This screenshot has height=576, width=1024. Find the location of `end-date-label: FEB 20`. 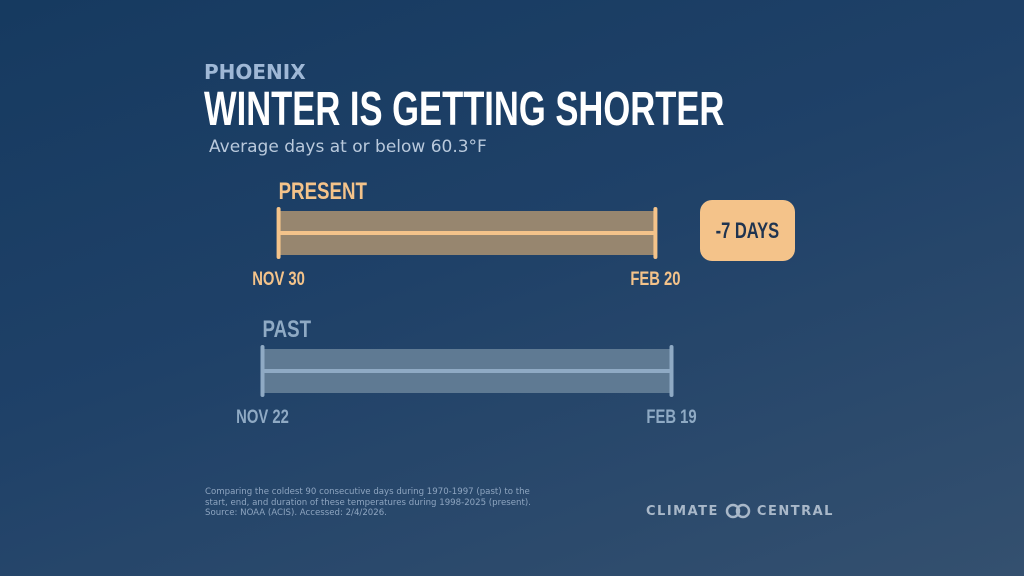

end-date-label: FEB 20 is located at coordinates (655, 278).